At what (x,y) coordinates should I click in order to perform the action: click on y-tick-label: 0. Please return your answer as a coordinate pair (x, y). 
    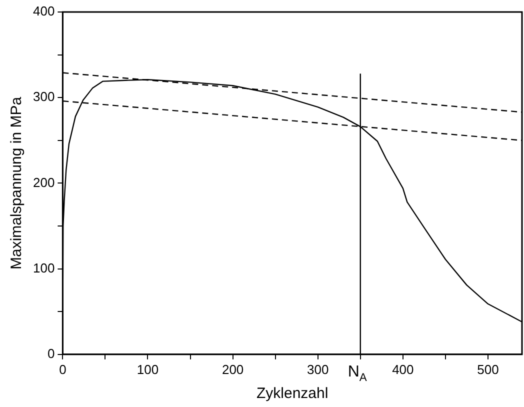
    Looking at the image, I should click on (51, 353).